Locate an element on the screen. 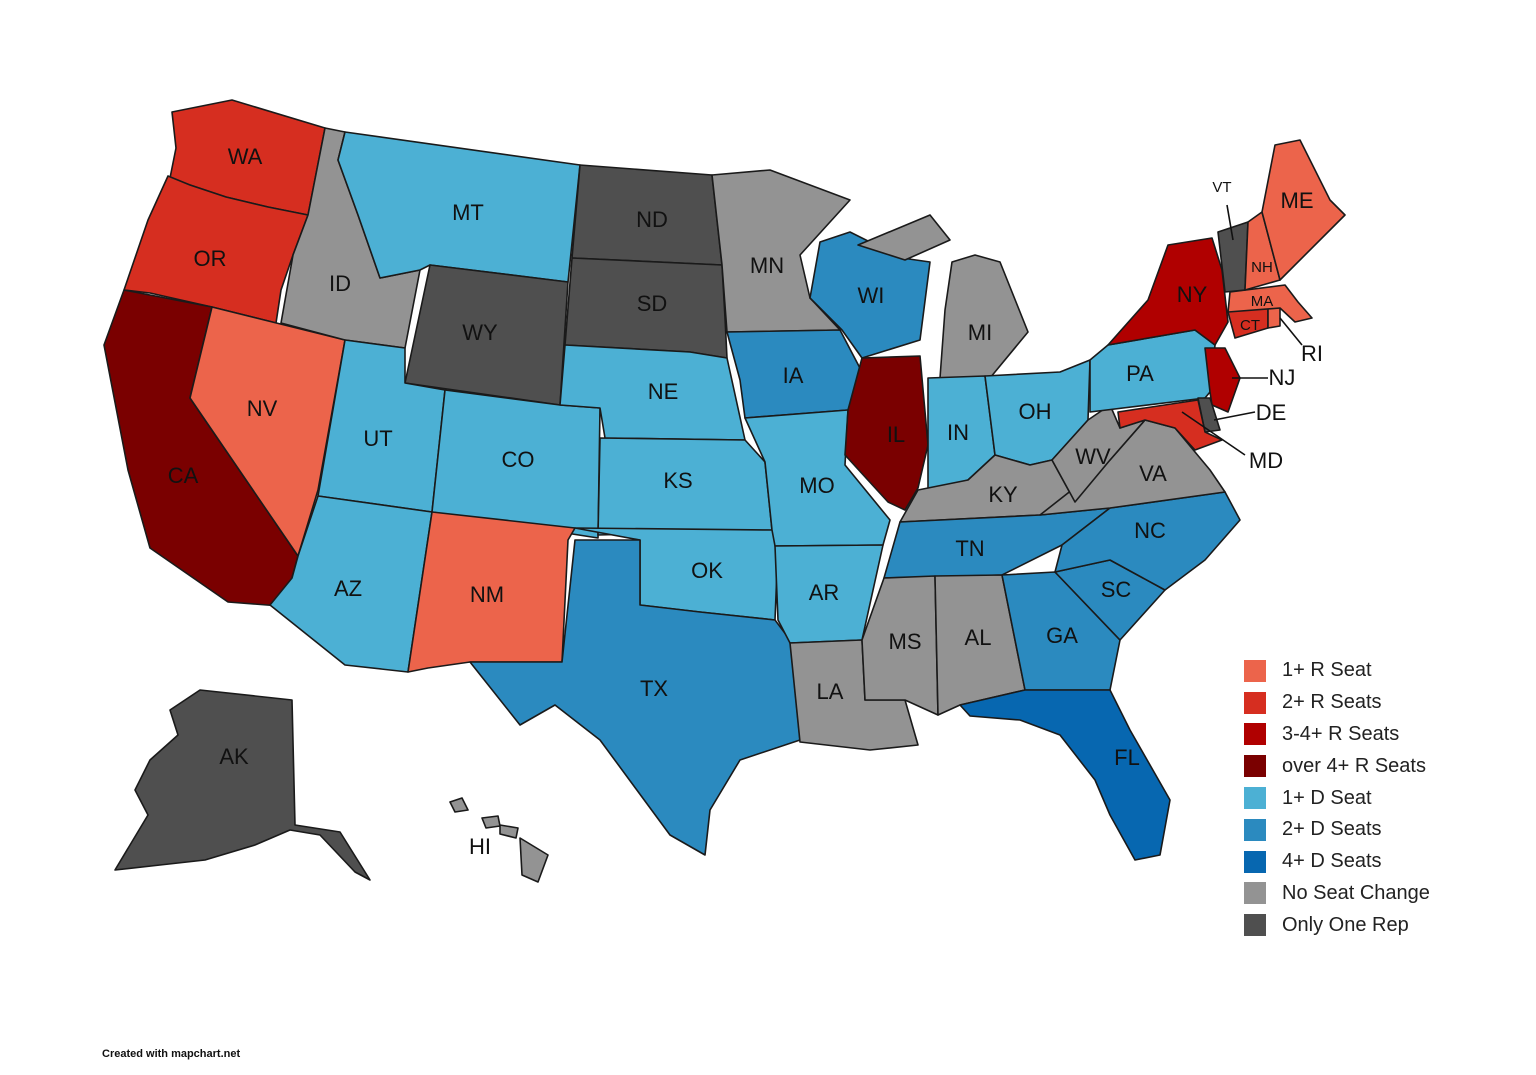 Image resolution: width=1536 pixels, height=1075 pixels. legend-item-r3: 3-4+ R Seats is located at coordinates (1337, 735).